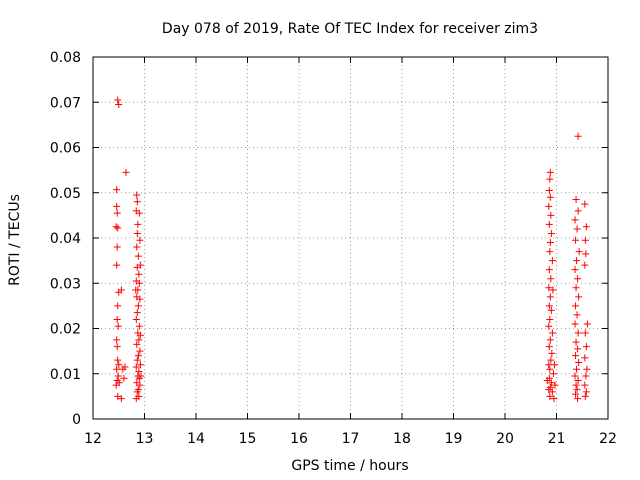 Image resolution: width=640 pixels, height=480 pixels. Describe the element at coordinates (196, 439) in the screenshot. I see `x-tick-label: 14` at that location.